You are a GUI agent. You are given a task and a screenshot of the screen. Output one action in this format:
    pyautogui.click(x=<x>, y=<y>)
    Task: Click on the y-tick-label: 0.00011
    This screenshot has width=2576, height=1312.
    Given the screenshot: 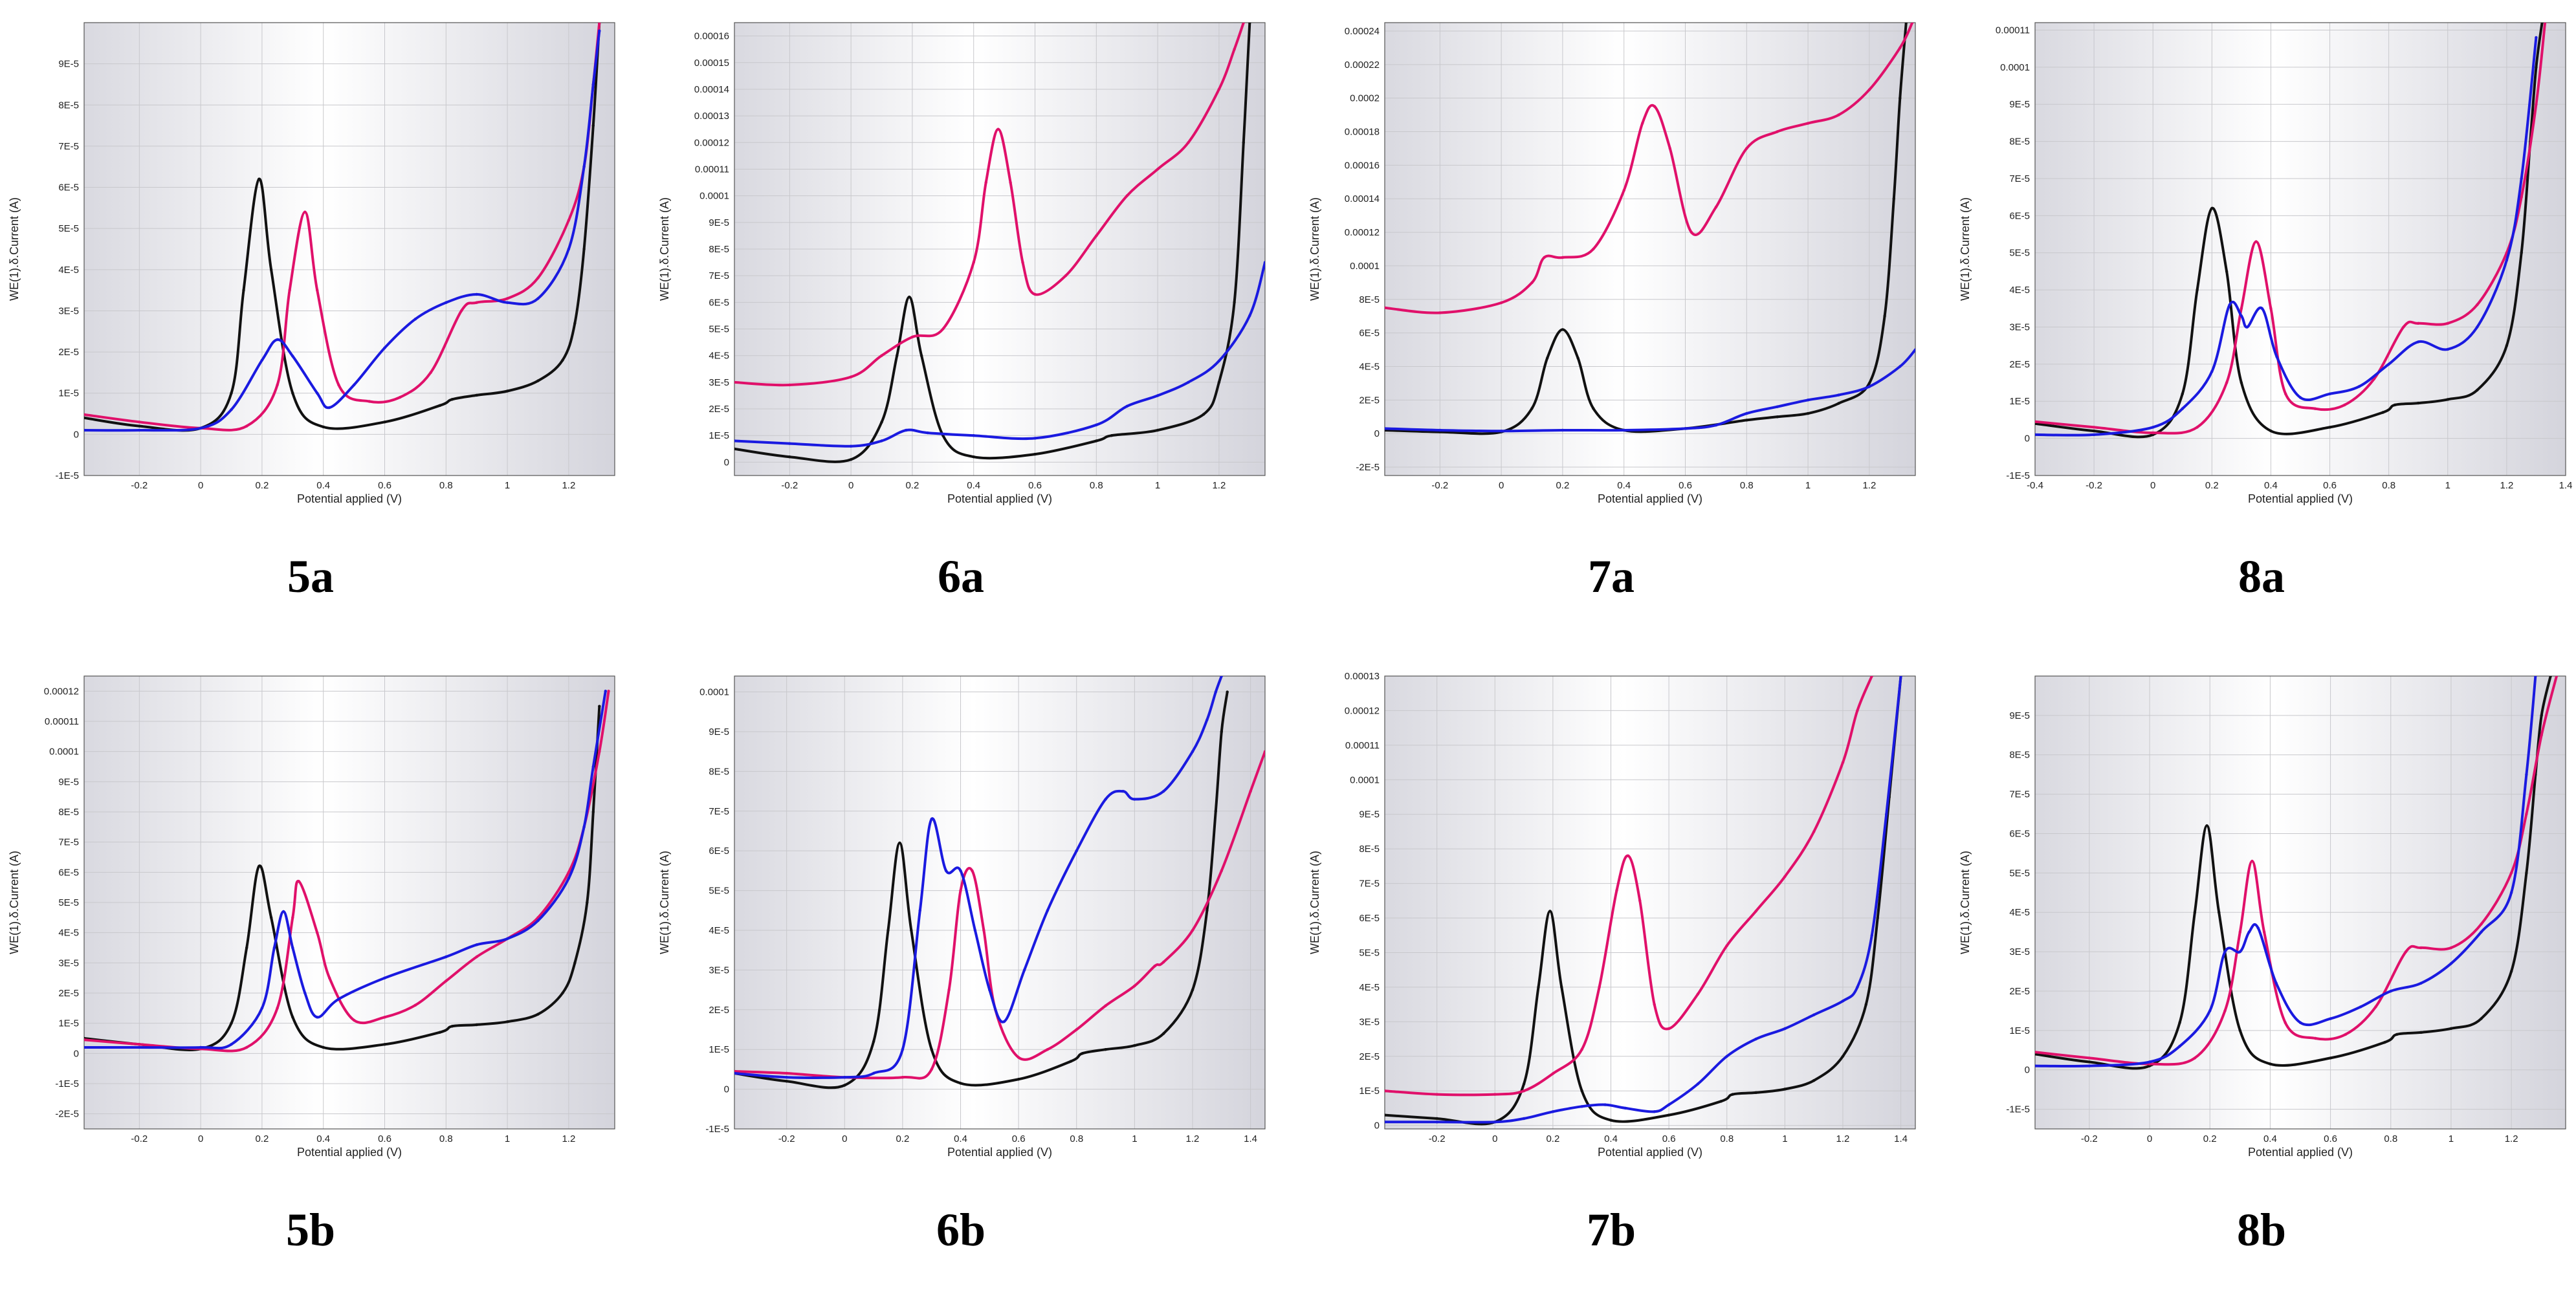 What is the action you would take?
    pyautogui.click(x=712, y=169)
    